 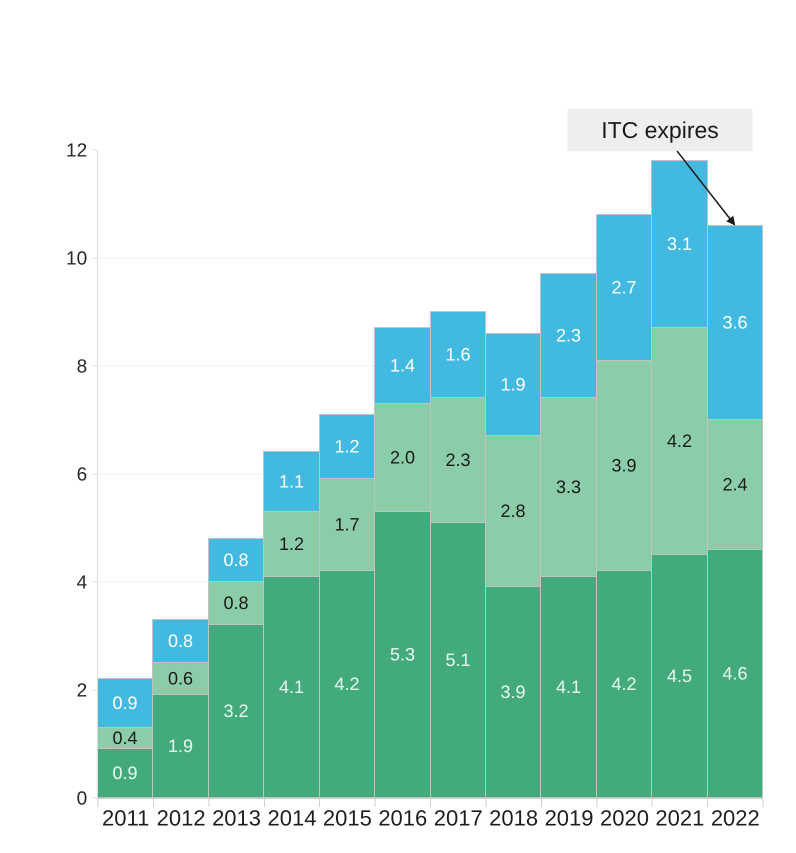 What do you see at coordinates (569, 487) in the screenshot?
I see `data-label: 3.3` at bounding box center [569, 487].